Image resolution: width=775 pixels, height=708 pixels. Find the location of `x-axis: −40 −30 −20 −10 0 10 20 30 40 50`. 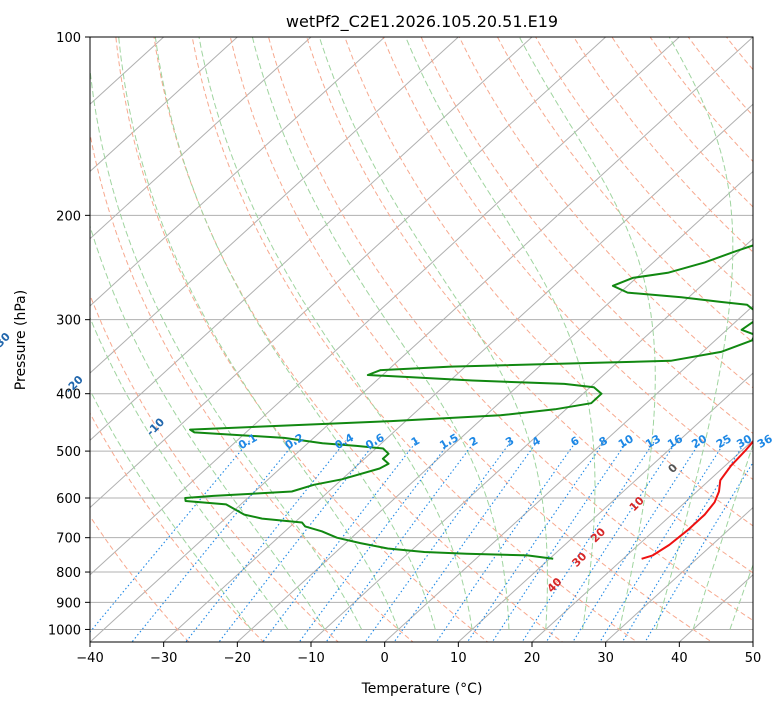

x-axis: −40 −30 −20 −10 0 10 20 30 40 50 is located at coordinates (418, 654).